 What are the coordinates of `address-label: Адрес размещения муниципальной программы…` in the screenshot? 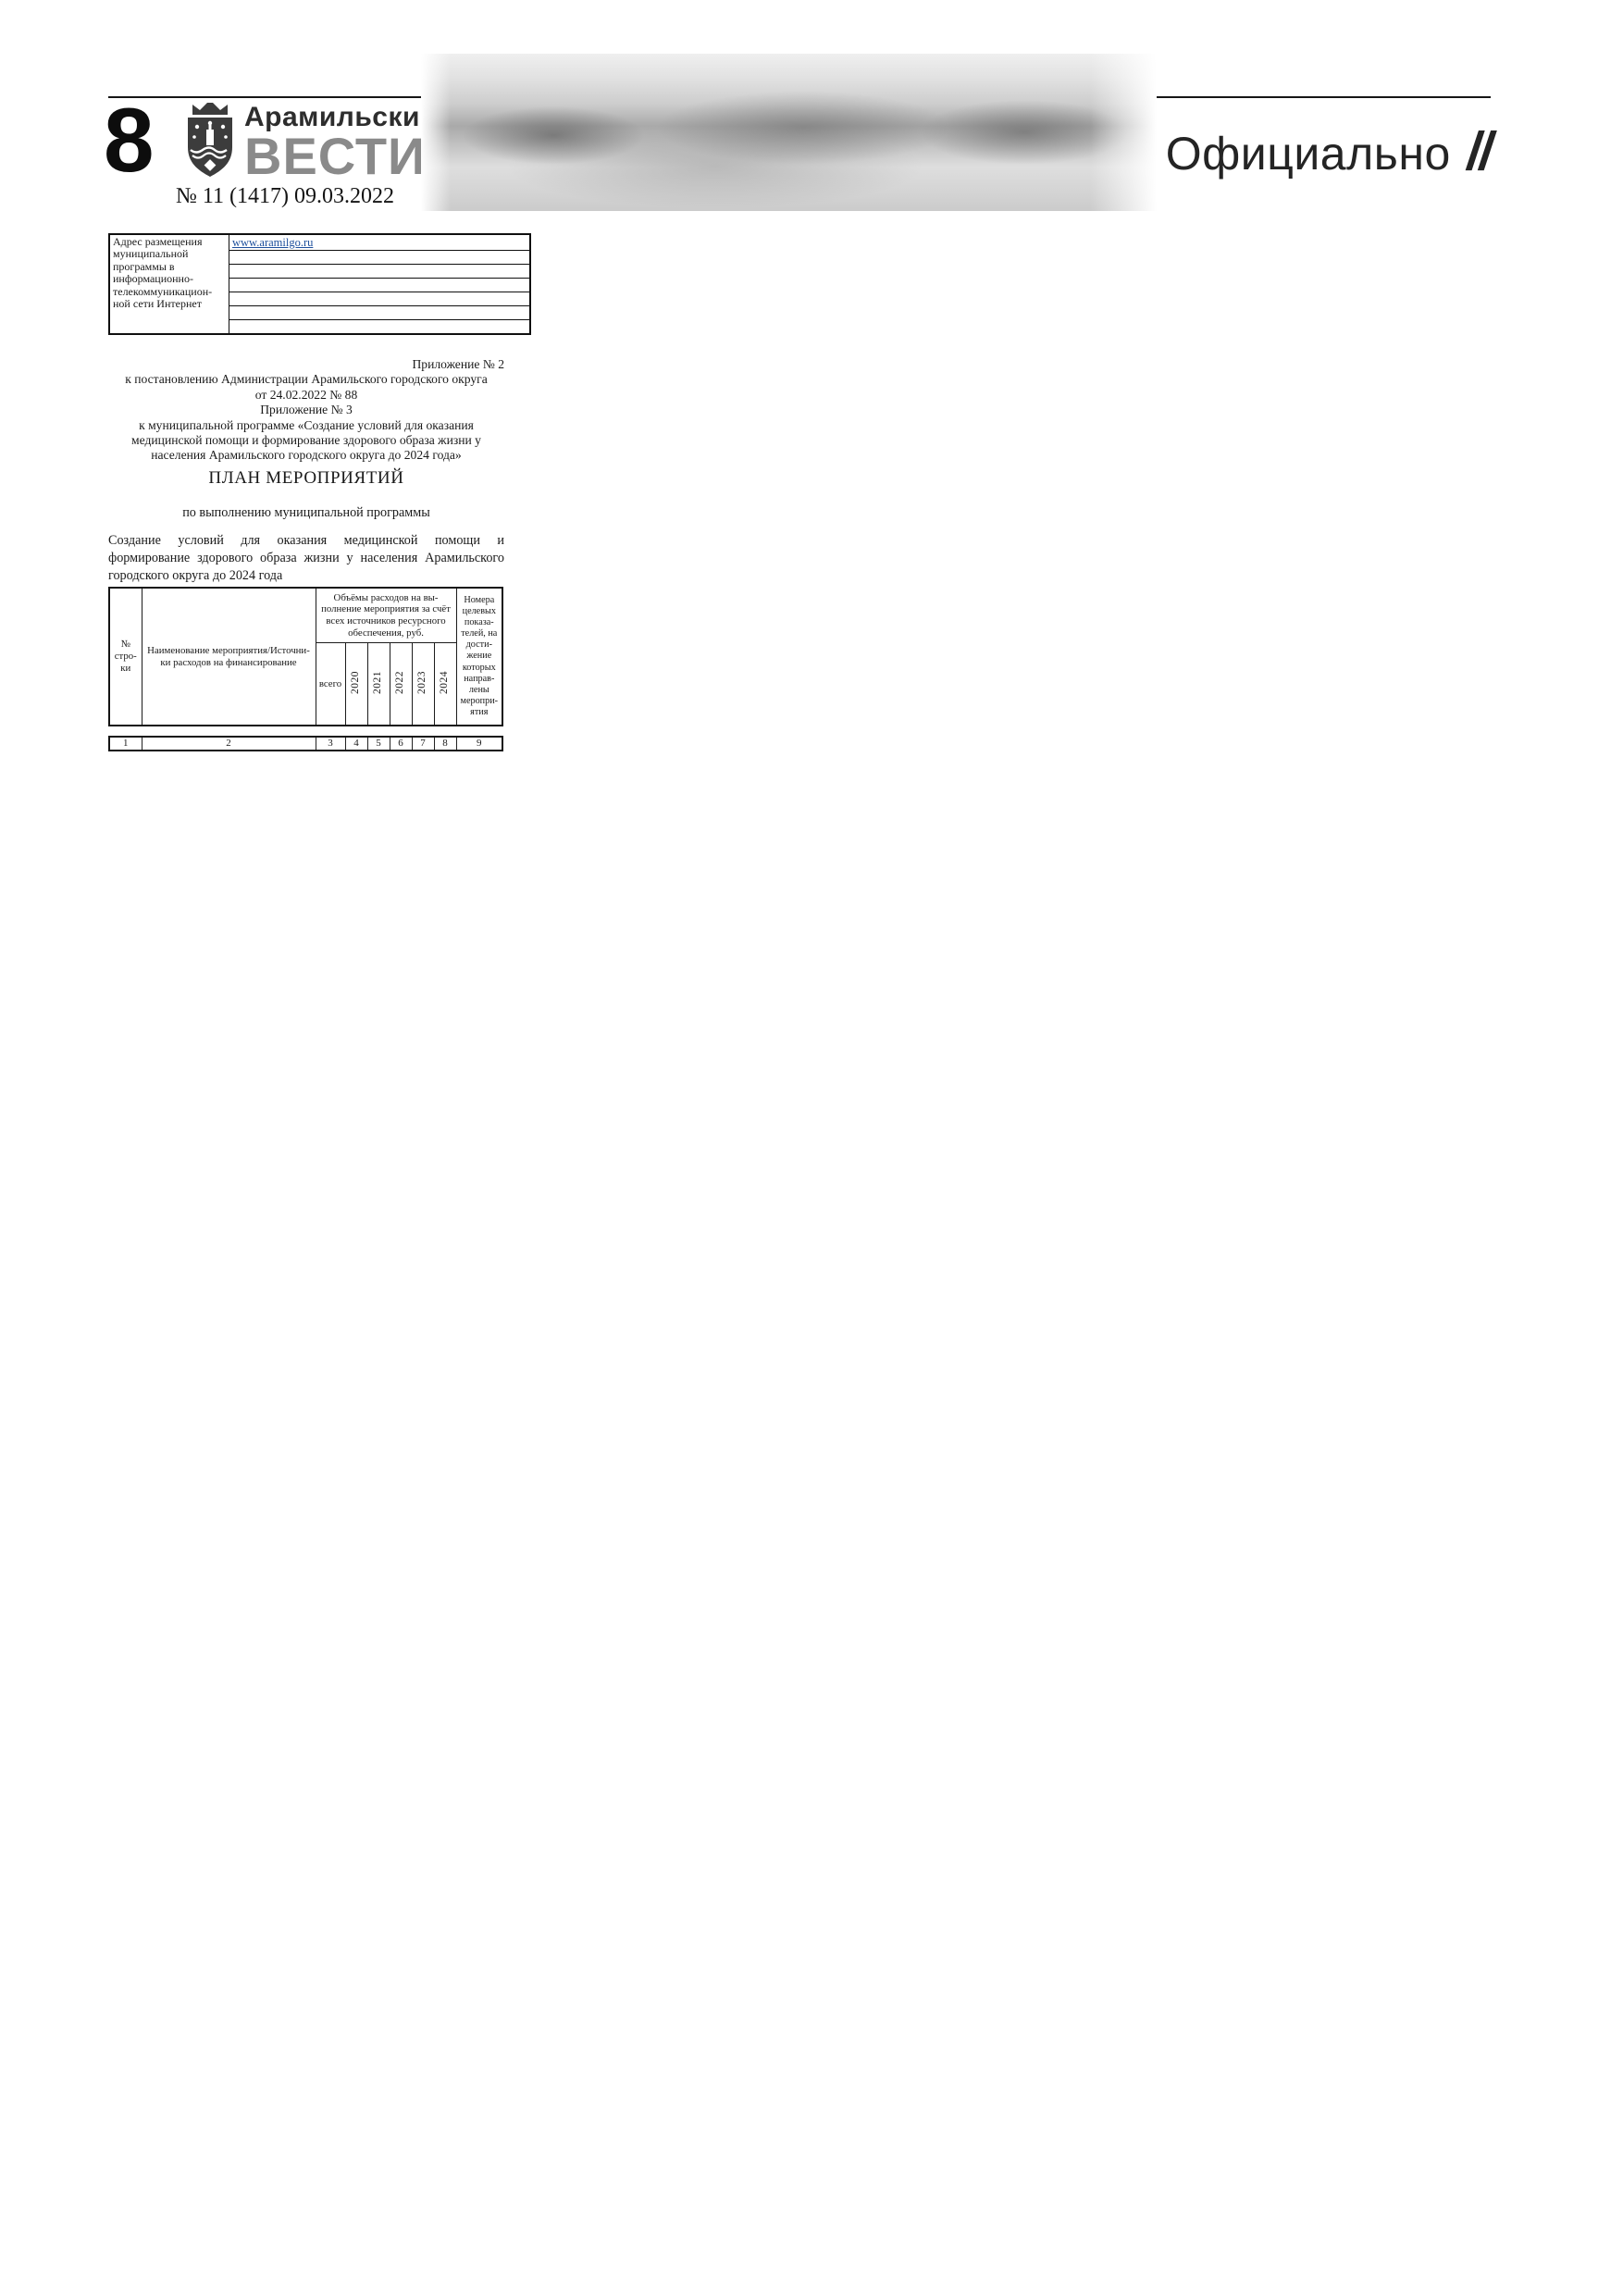 It's located at (168, 284).